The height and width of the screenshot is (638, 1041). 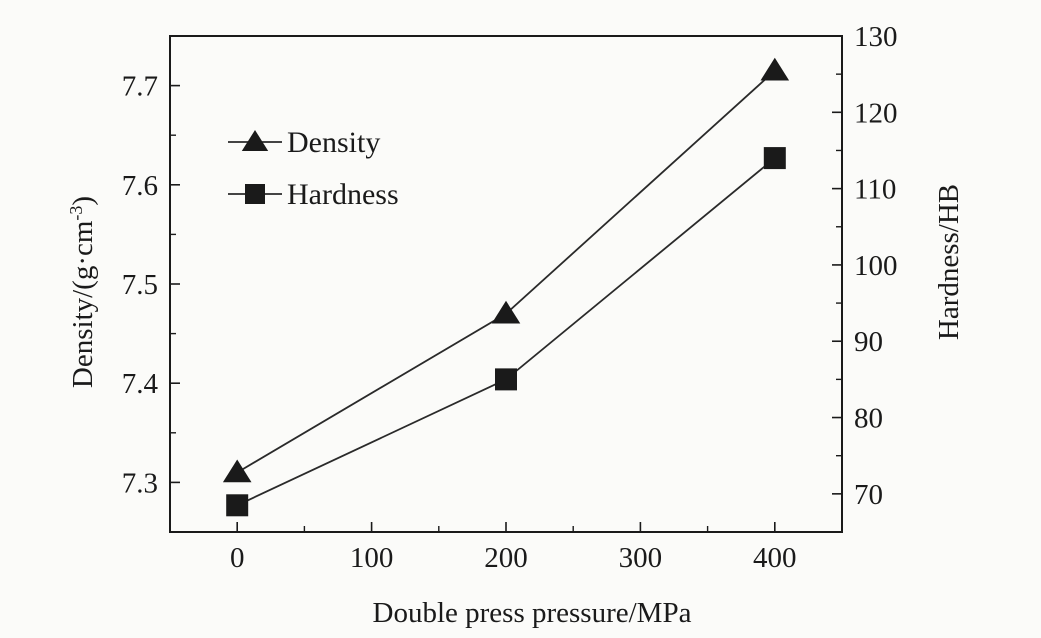 What do you see at coordinates (140, 483) in the screenshot?
I see `left-y-tick-label: 7.3` at bounding box center [140, 483].